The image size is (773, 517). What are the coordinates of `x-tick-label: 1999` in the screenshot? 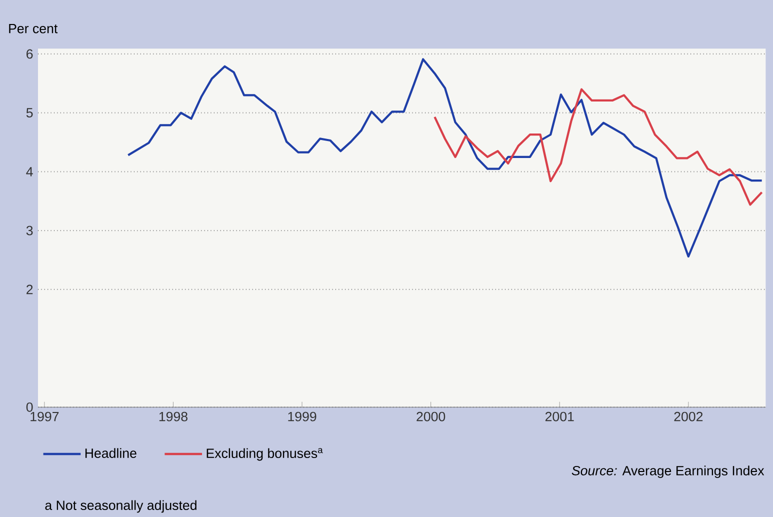 It's located at (302, 417).